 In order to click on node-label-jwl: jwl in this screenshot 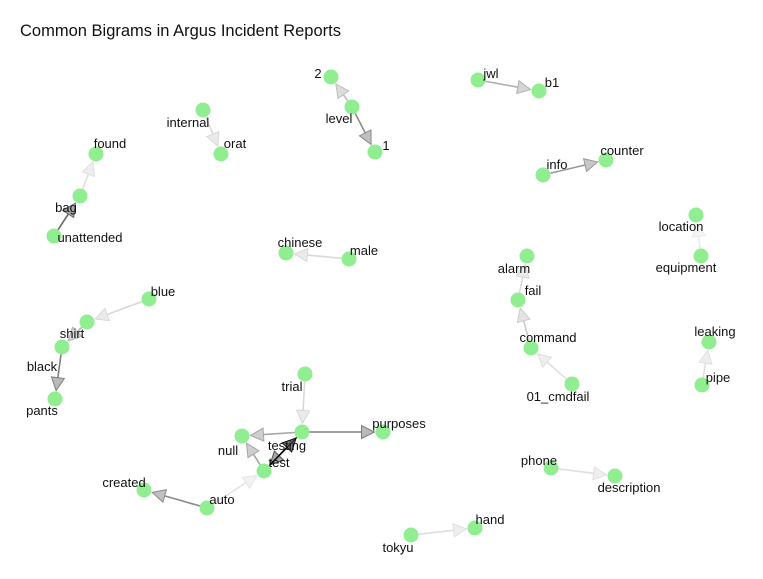, I will do `click(490, 73)`.